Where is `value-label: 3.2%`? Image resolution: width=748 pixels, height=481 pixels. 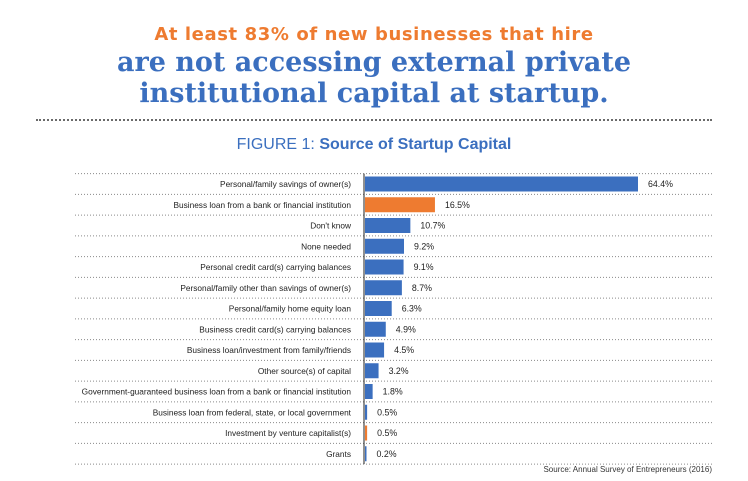
value-label: 3.2% is located at coordinates (399, 371).